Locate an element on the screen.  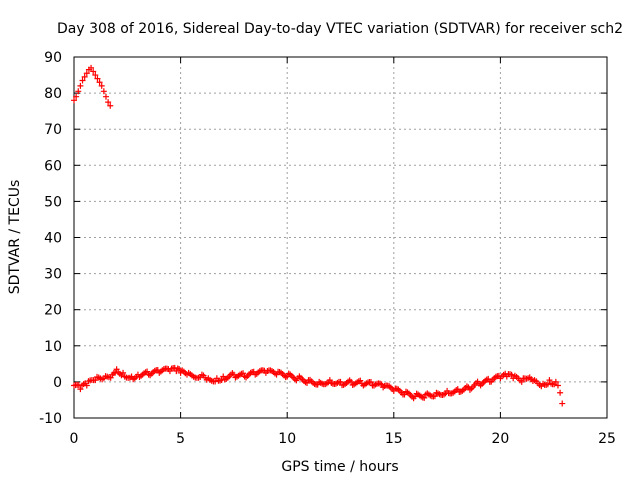
x-tick-labels: 0 5 10 15 20 25 is located at coordinates (343, 439).